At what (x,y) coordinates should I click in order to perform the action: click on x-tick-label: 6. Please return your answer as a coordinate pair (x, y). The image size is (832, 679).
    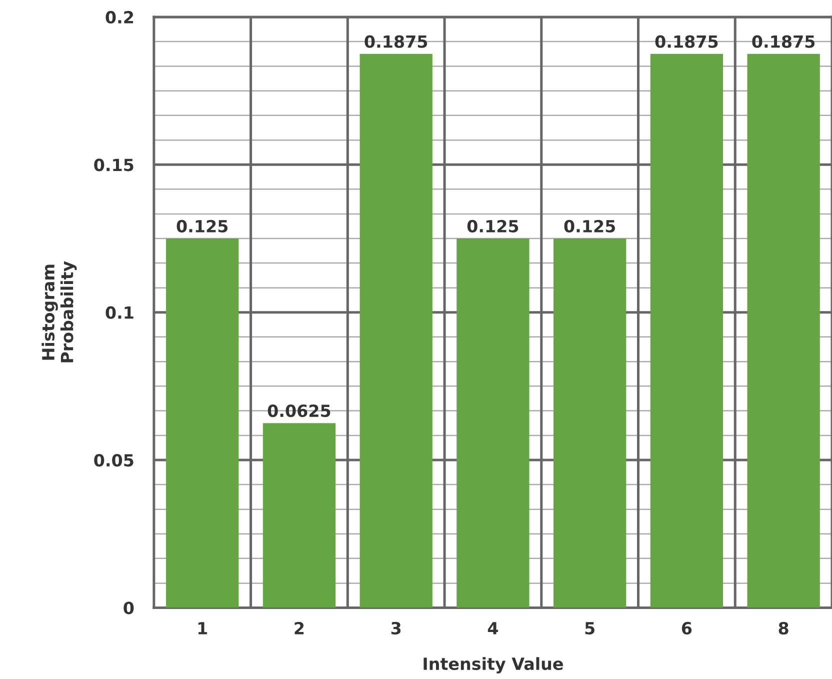
    Looking at the image, I should click on (687, 628).